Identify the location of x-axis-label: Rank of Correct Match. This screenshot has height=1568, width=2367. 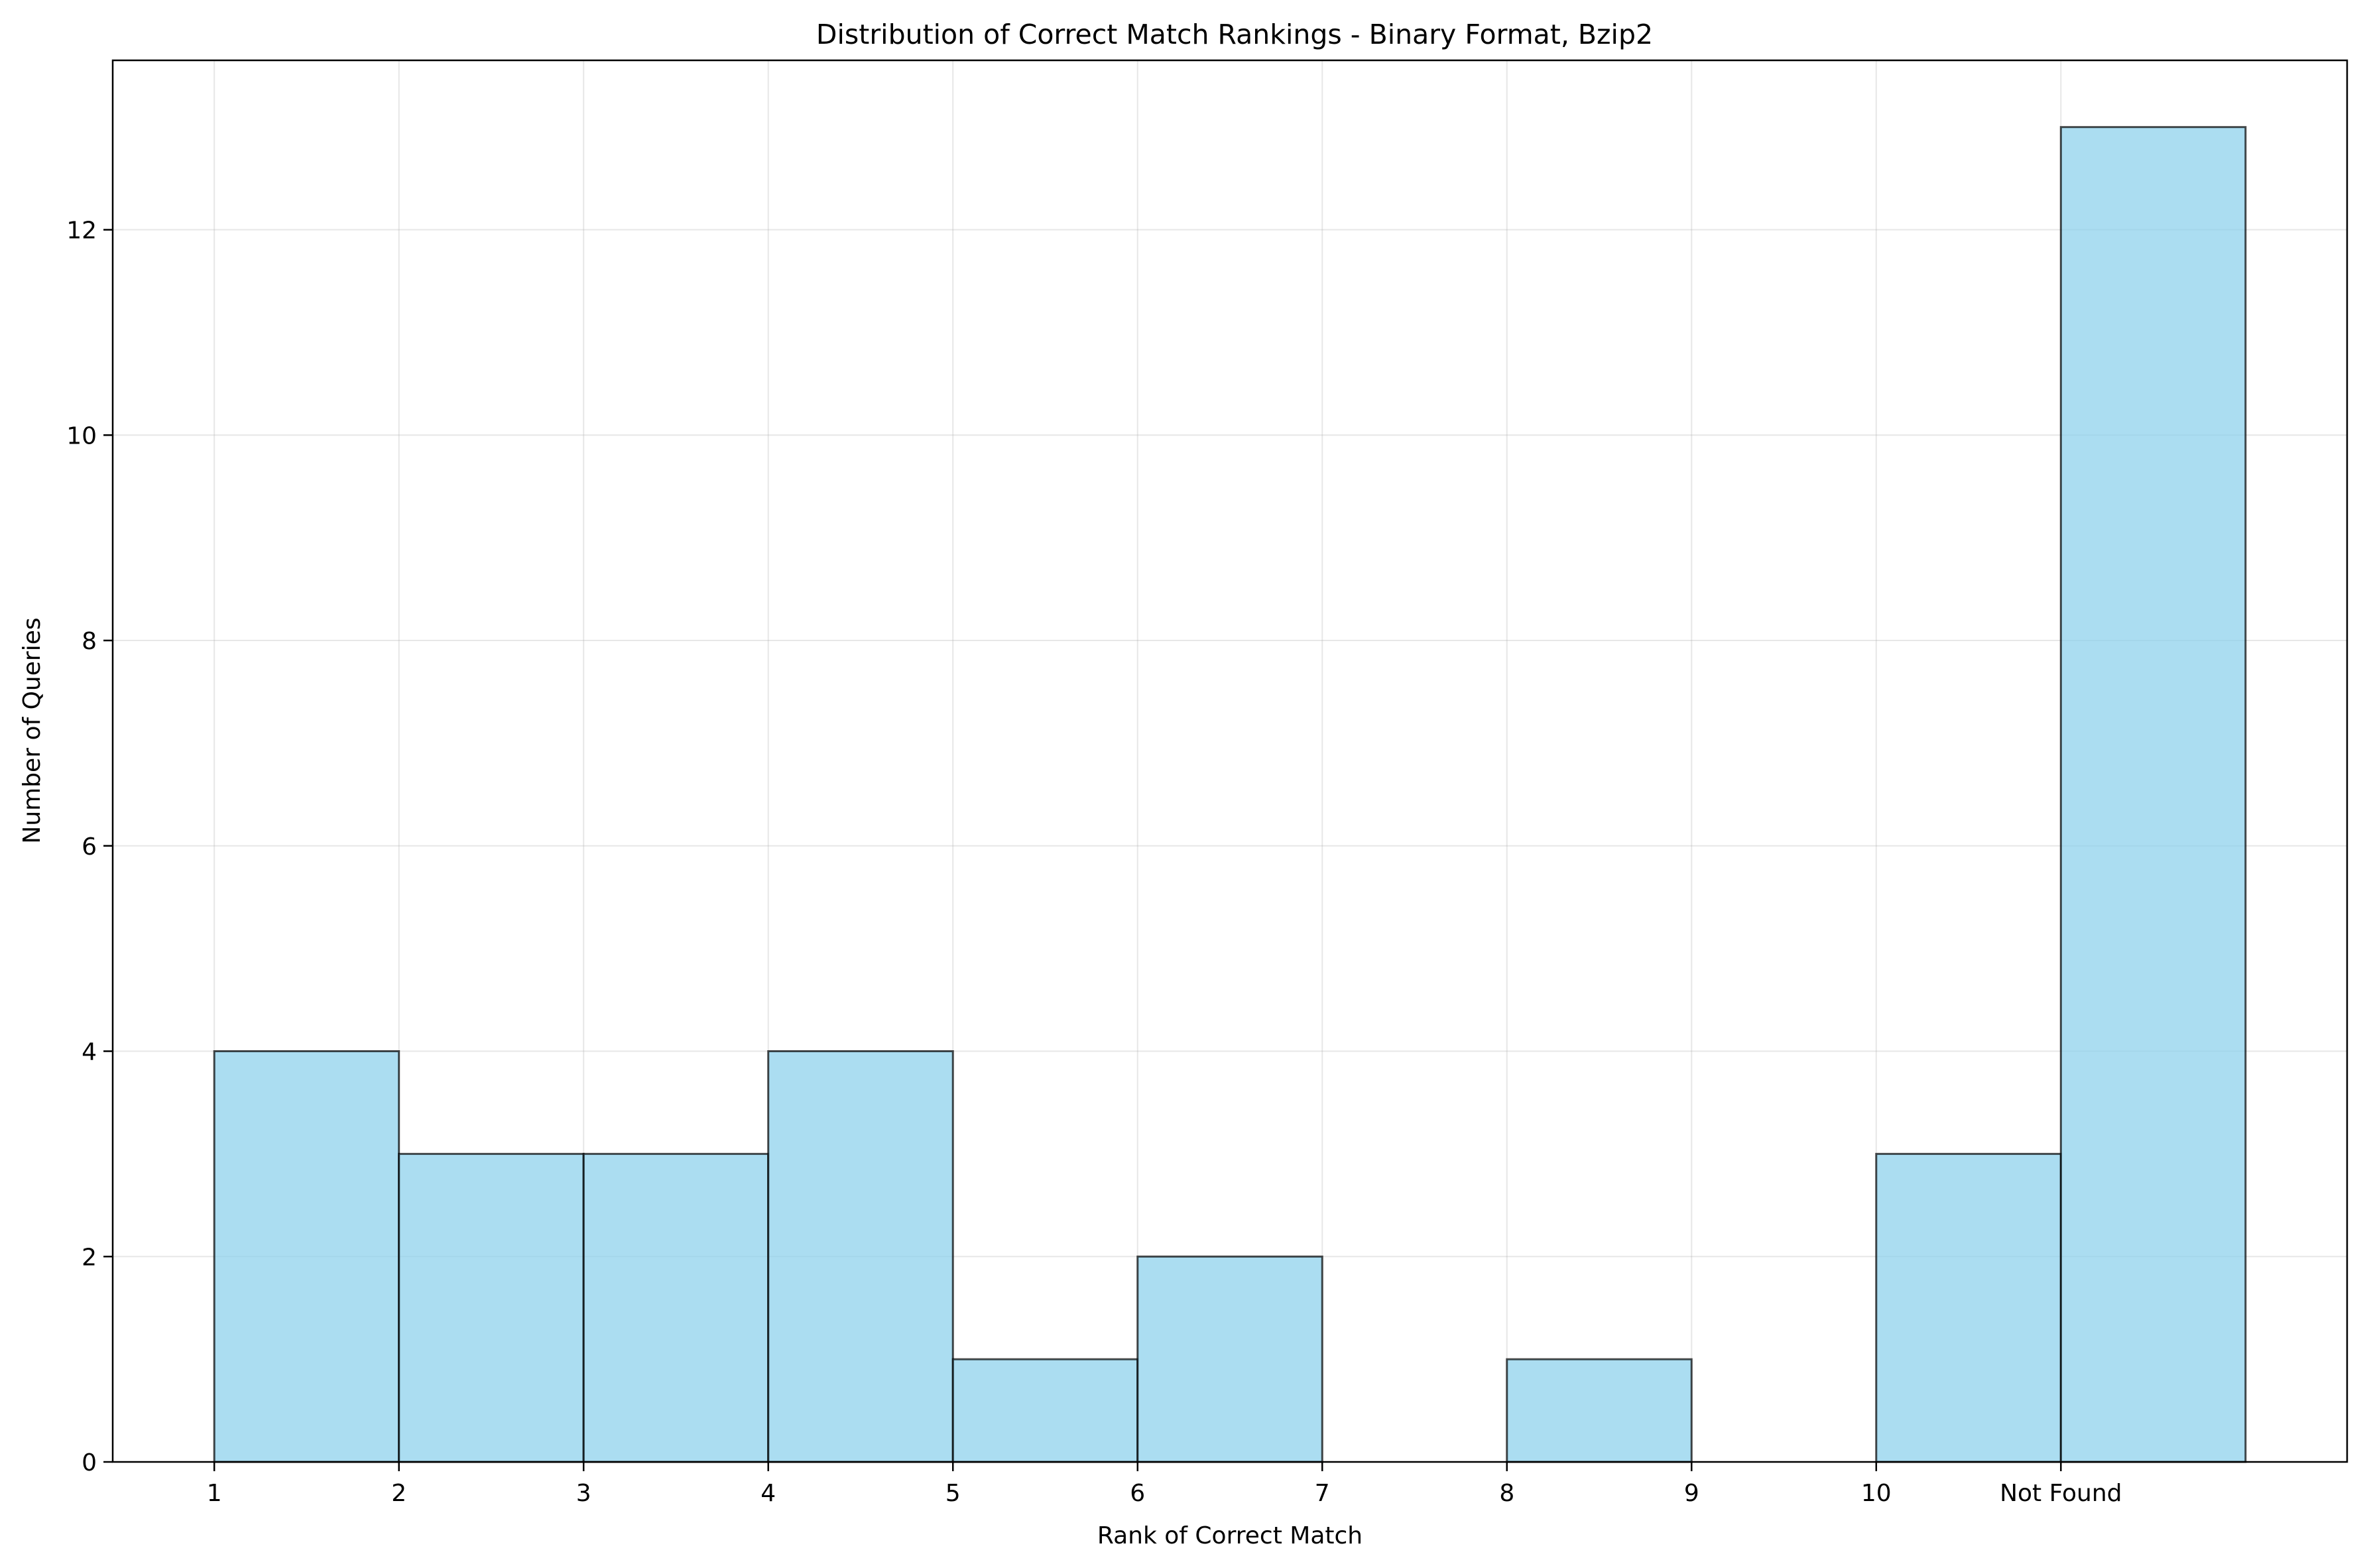
(1230, 1535).